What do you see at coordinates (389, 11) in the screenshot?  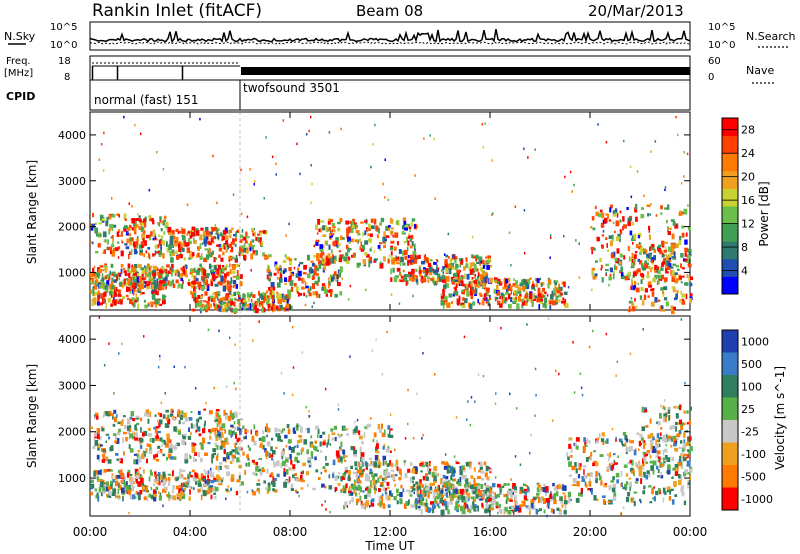 I see `beam-label: Beam 08` at bounding box center [389, 11].